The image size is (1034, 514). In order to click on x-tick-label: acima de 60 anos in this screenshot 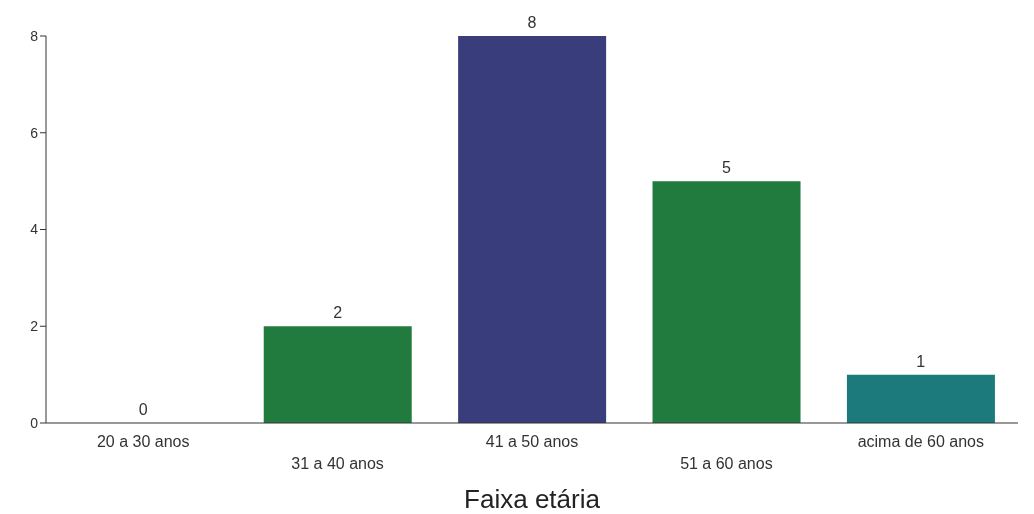, I will do `click(920, 441)`.